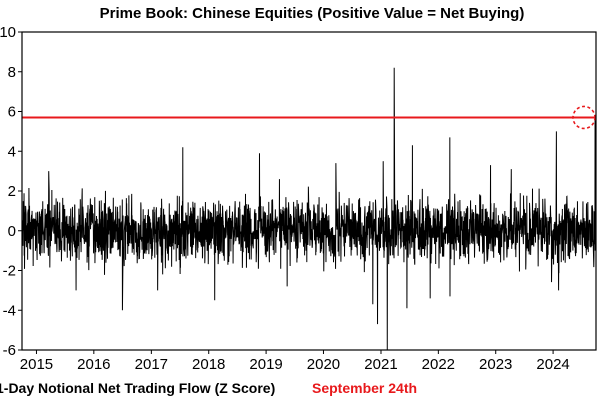 Image resolution: width=600 pixels, height=400 pixels. I want to click on x-tick-label: 2021, so click(380, 364).